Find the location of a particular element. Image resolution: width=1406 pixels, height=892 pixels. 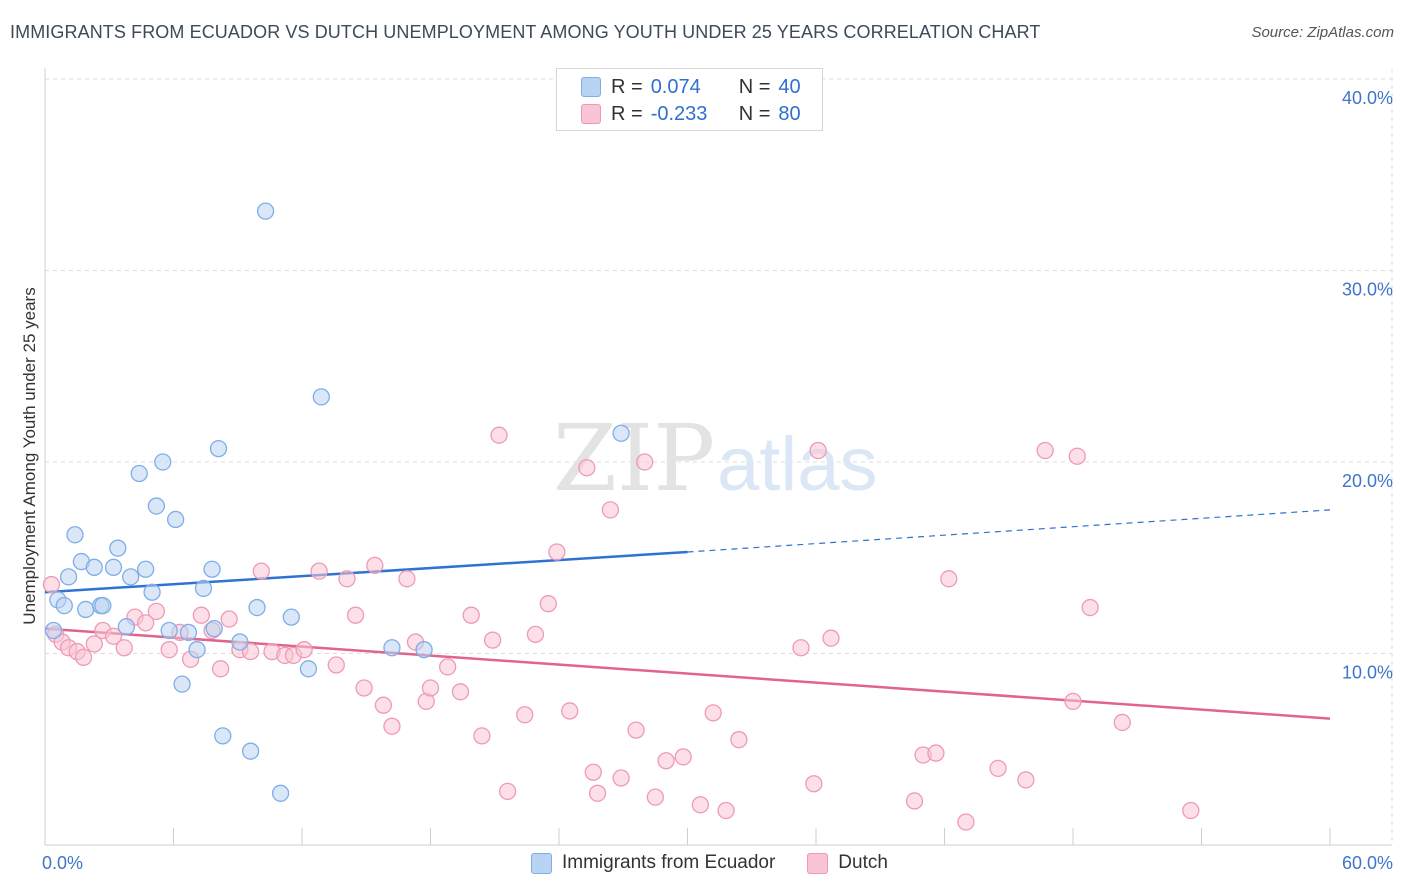

legend-item-ecuador: Immigrants from Ecuador is located at coordinates (653, 863).